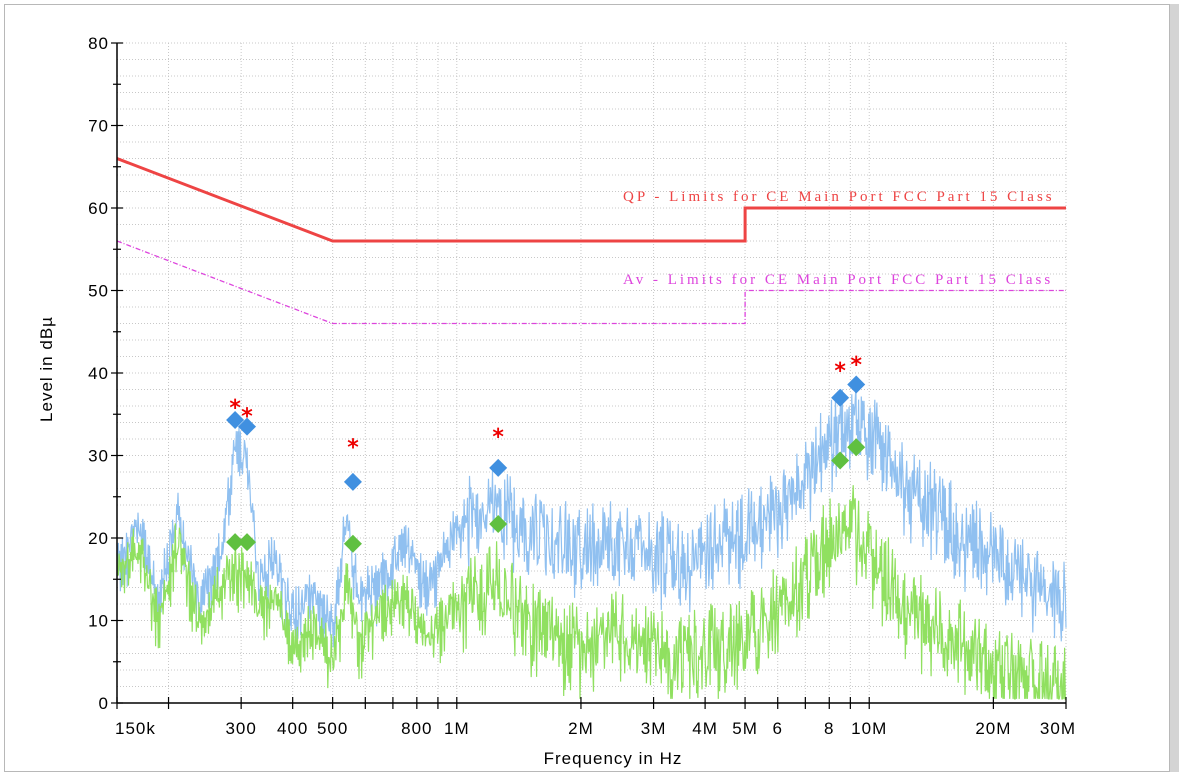 The image size is (1179, 776). What do you see at coordinates (829, 728) in the screenshot?
I see `x-tick-label: 8` at bounding box center [829, 728].